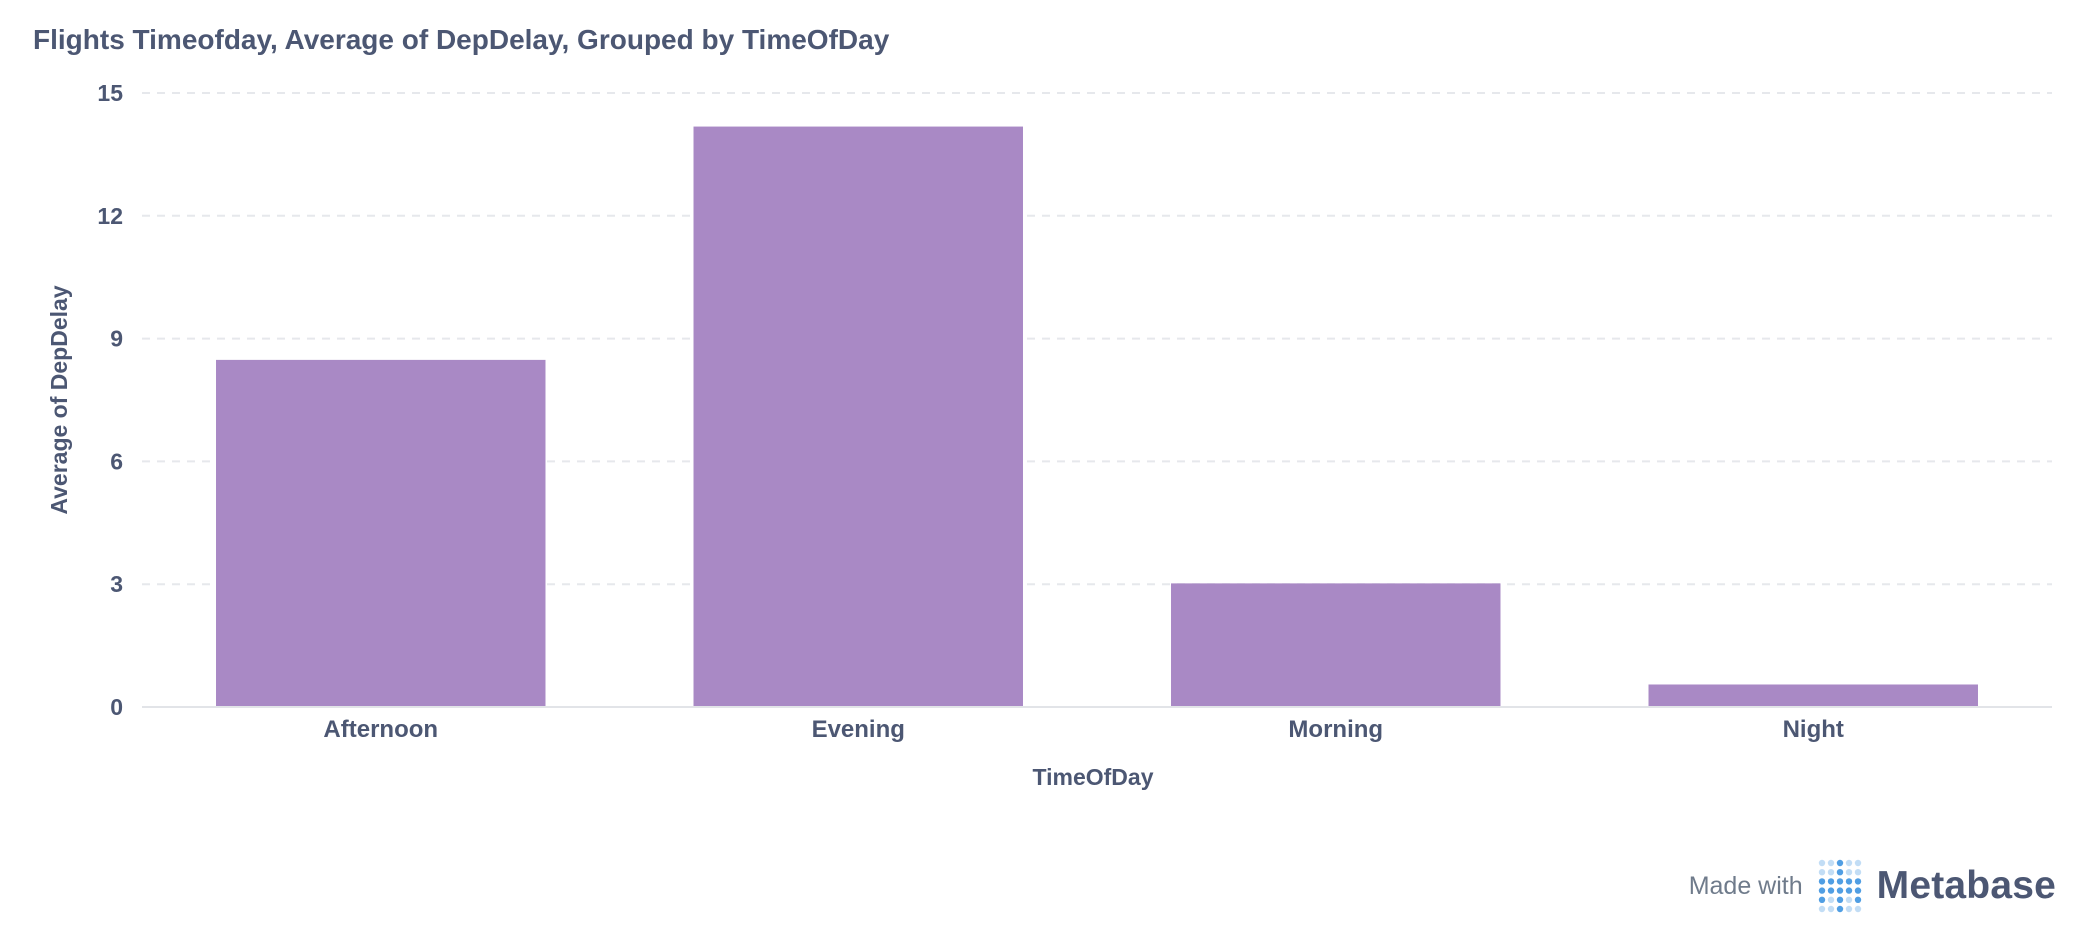 This screenshot has height=936, width=2096. I want to click on bar-afternoon, so click(381, 533).